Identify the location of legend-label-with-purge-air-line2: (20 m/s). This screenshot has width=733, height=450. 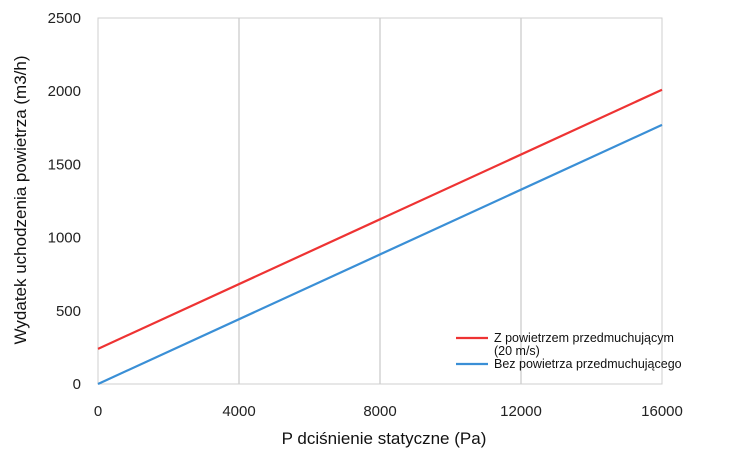
(517, 351).